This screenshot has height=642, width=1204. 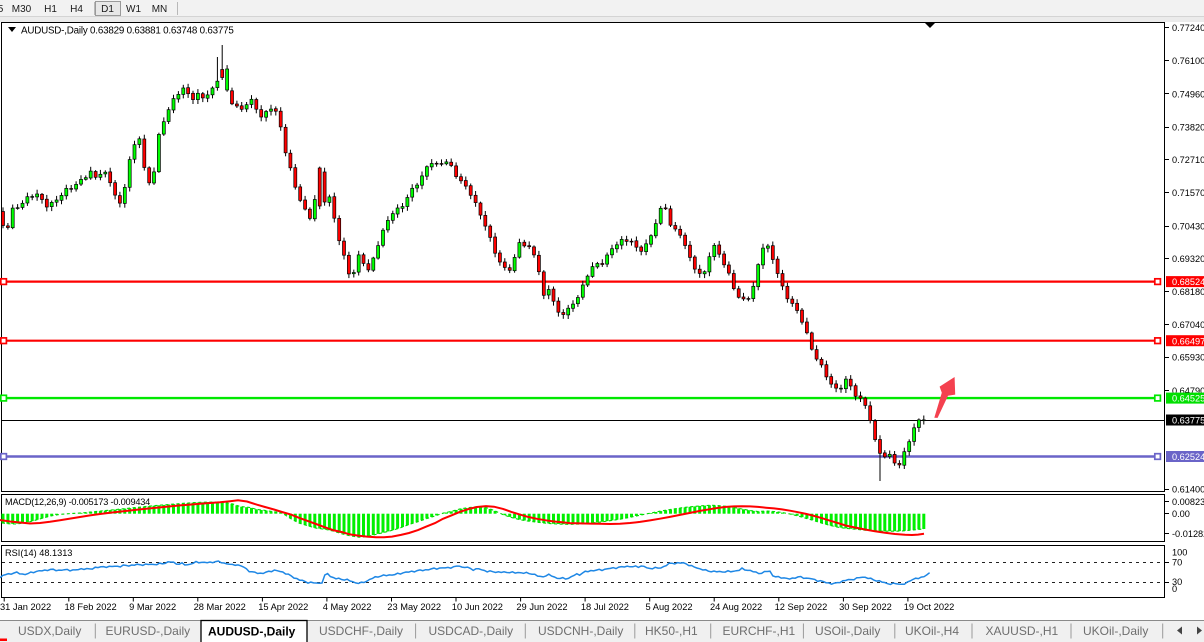 I want to click on svg-text: 0.73820, so click(x=1188, y=128).